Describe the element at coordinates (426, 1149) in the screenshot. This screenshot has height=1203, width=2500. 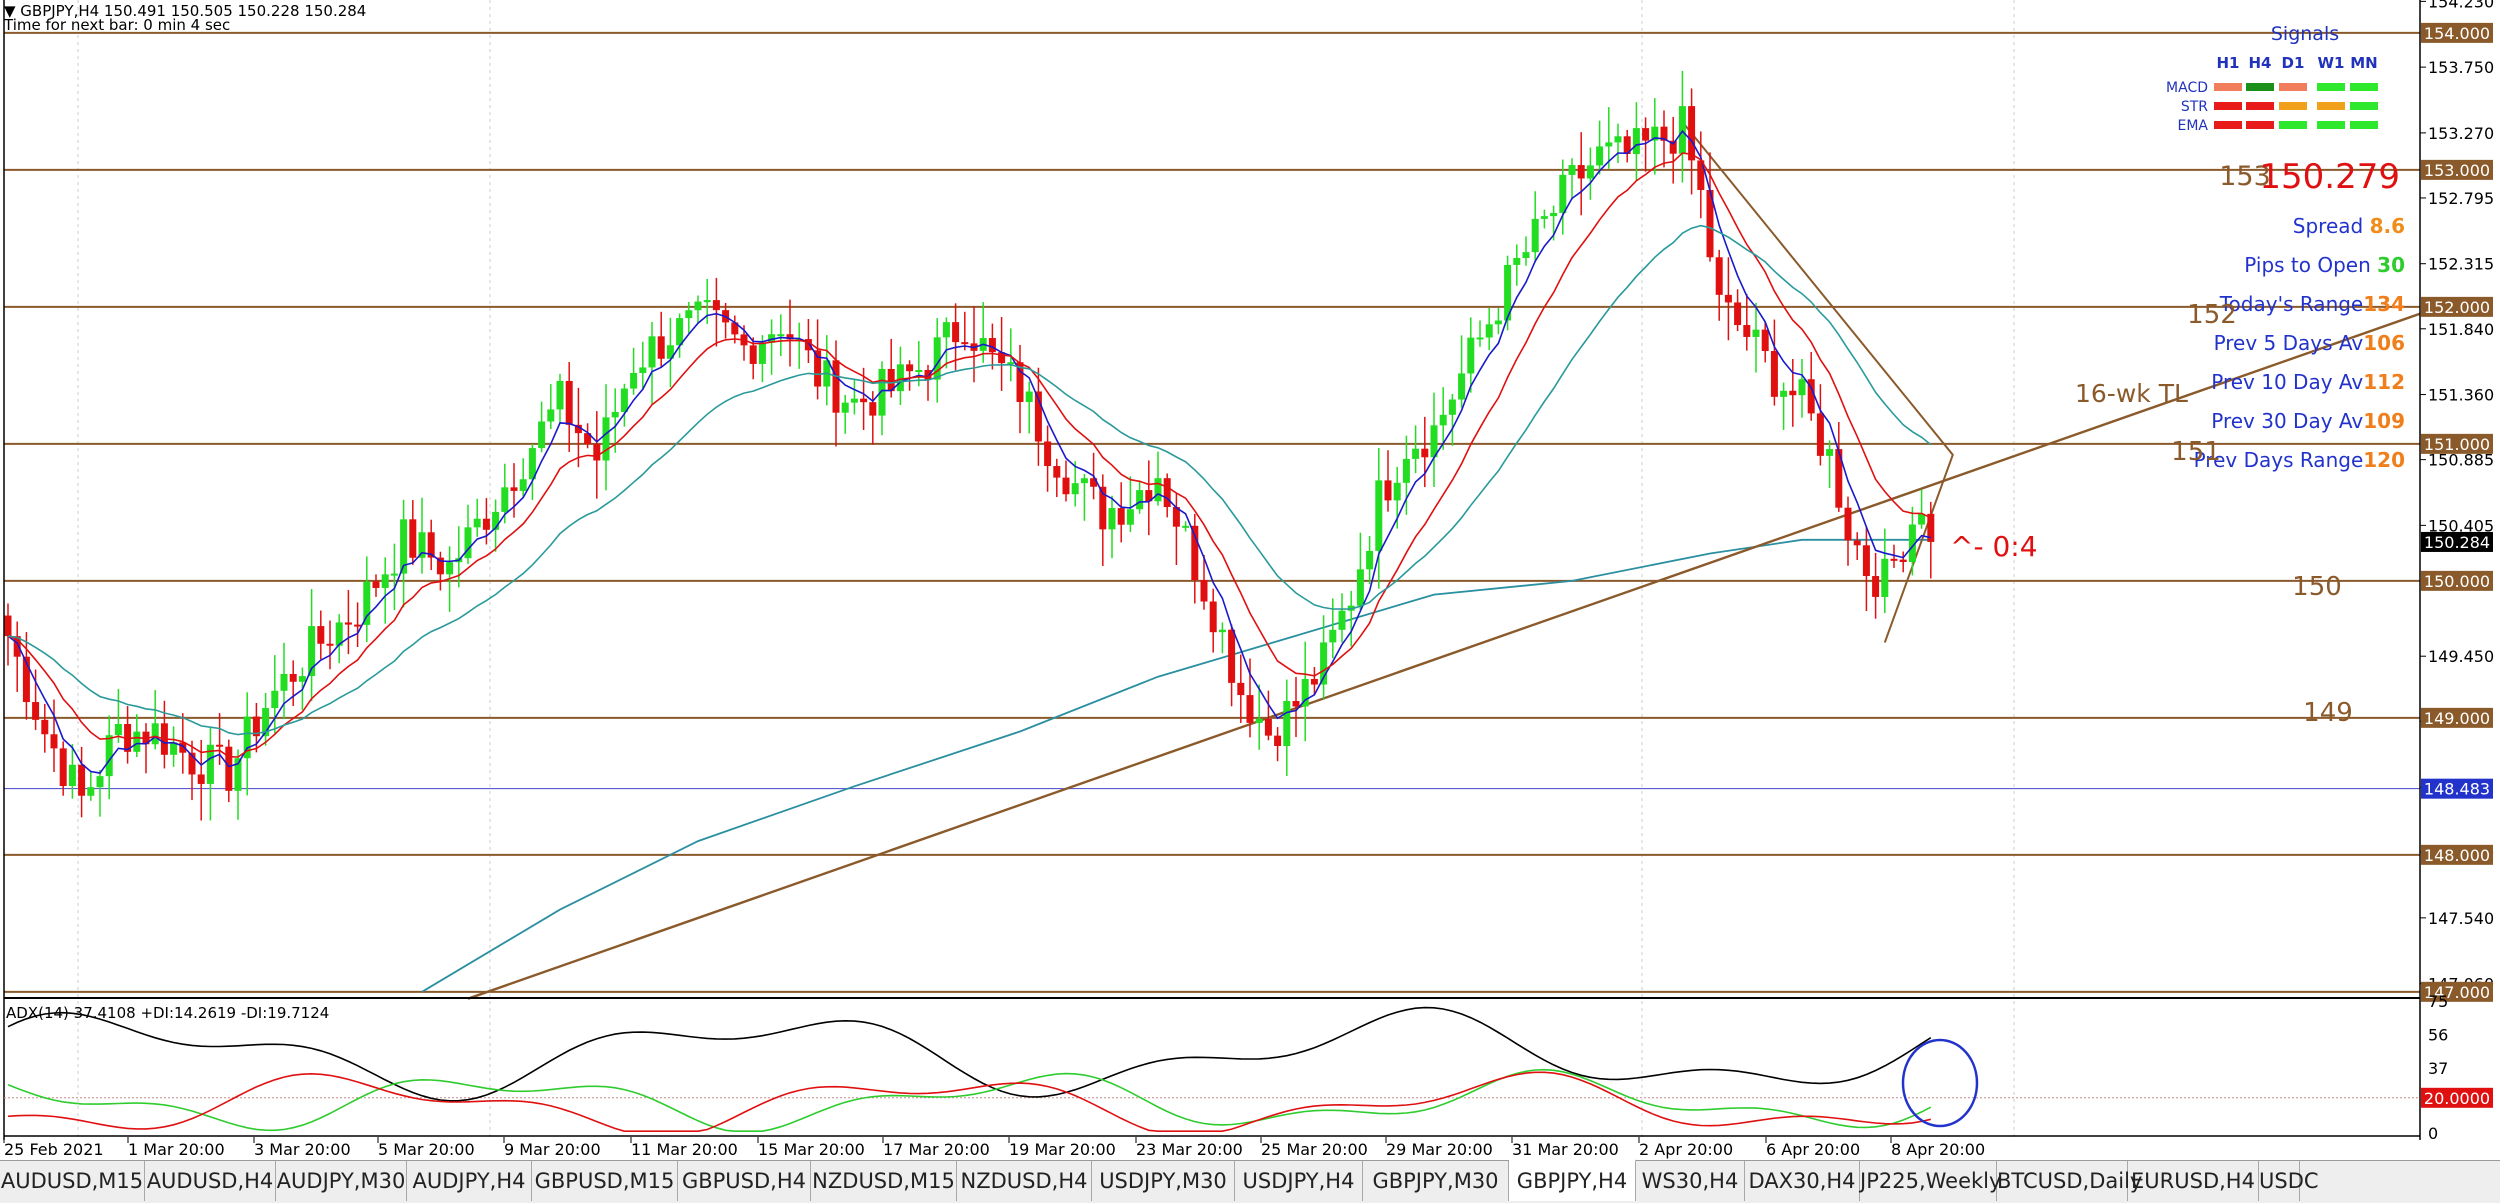
I see `time-label: 5 Mar 20:00` at that location.